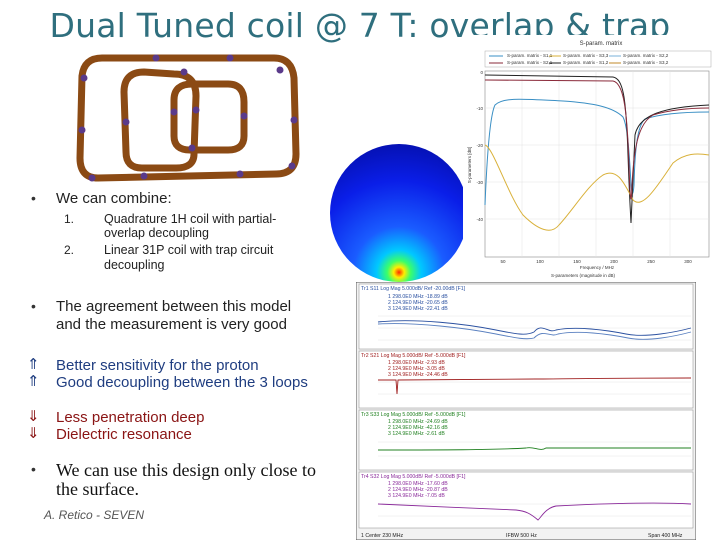 The width and height of the screenshot is (720, 540). What do you see at coordinates (597, 187) in the screenshot?
I see `sim-curve-s33` at bounding box center [597, 187].